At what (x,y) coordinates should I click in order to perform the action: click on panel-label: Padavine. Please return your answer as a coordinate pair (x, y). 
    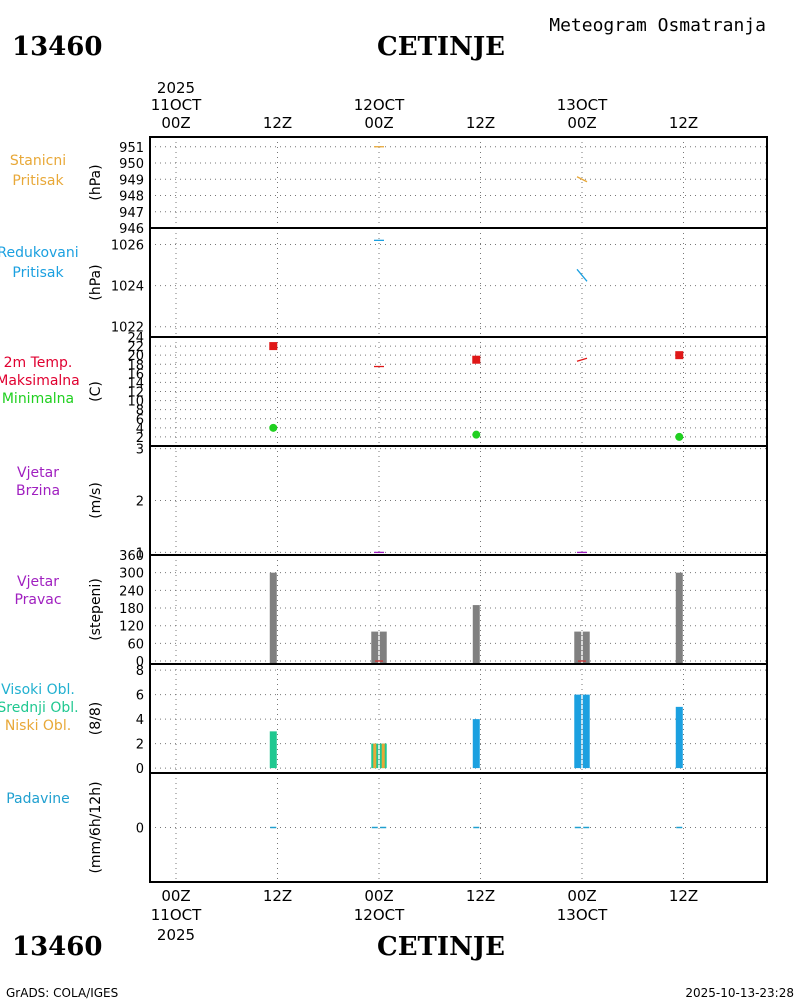
    Looking at the image, I should click on (38, 799).